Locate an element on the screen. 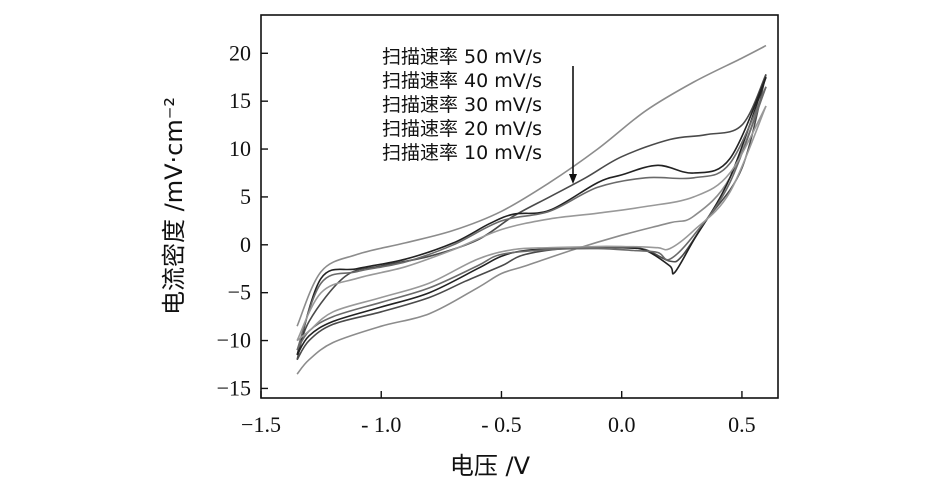 The image size is (945, 497). legend-entry: 扫描速率 40 mV/s is located at coordinates (462, 81).